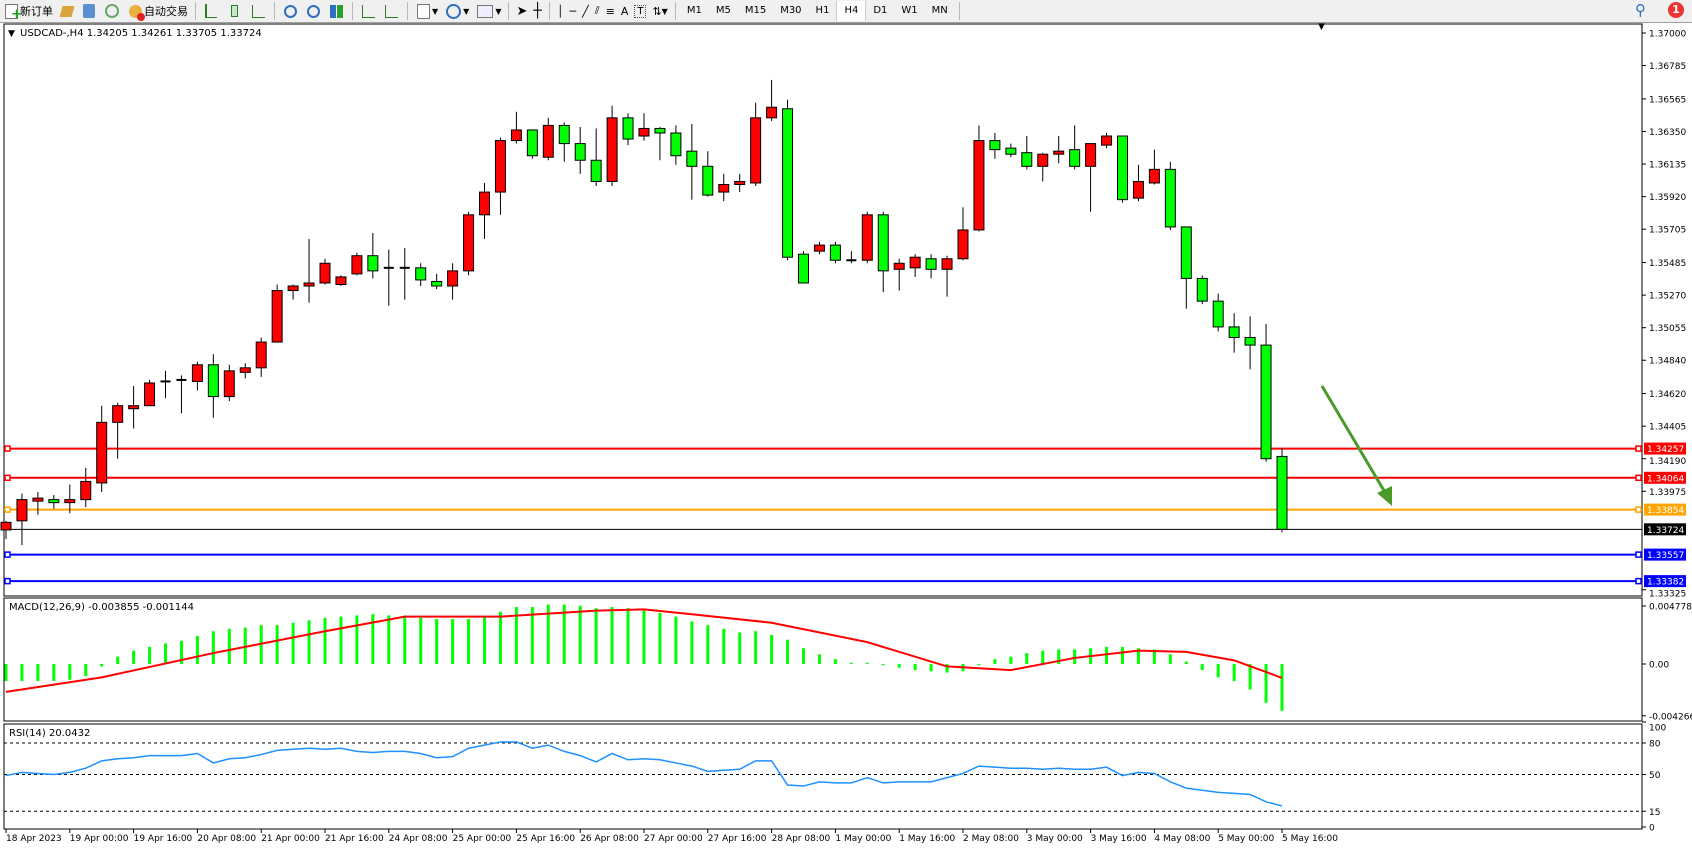 The image size is (1692, 851). Describe the element at coordinates (166, 11) in the screenshot. I see `auto-trading-label: 自动交易` at that location.